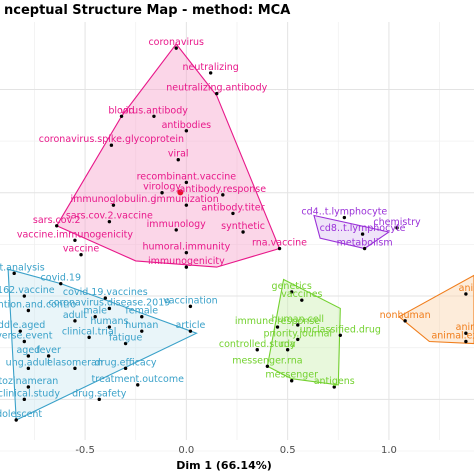 The height and width of the screenshot is (474, 474). Describe the element at coordinates (186, 261) in the screenshot. I see `cluster-1-label: immunogenicity` at that location.